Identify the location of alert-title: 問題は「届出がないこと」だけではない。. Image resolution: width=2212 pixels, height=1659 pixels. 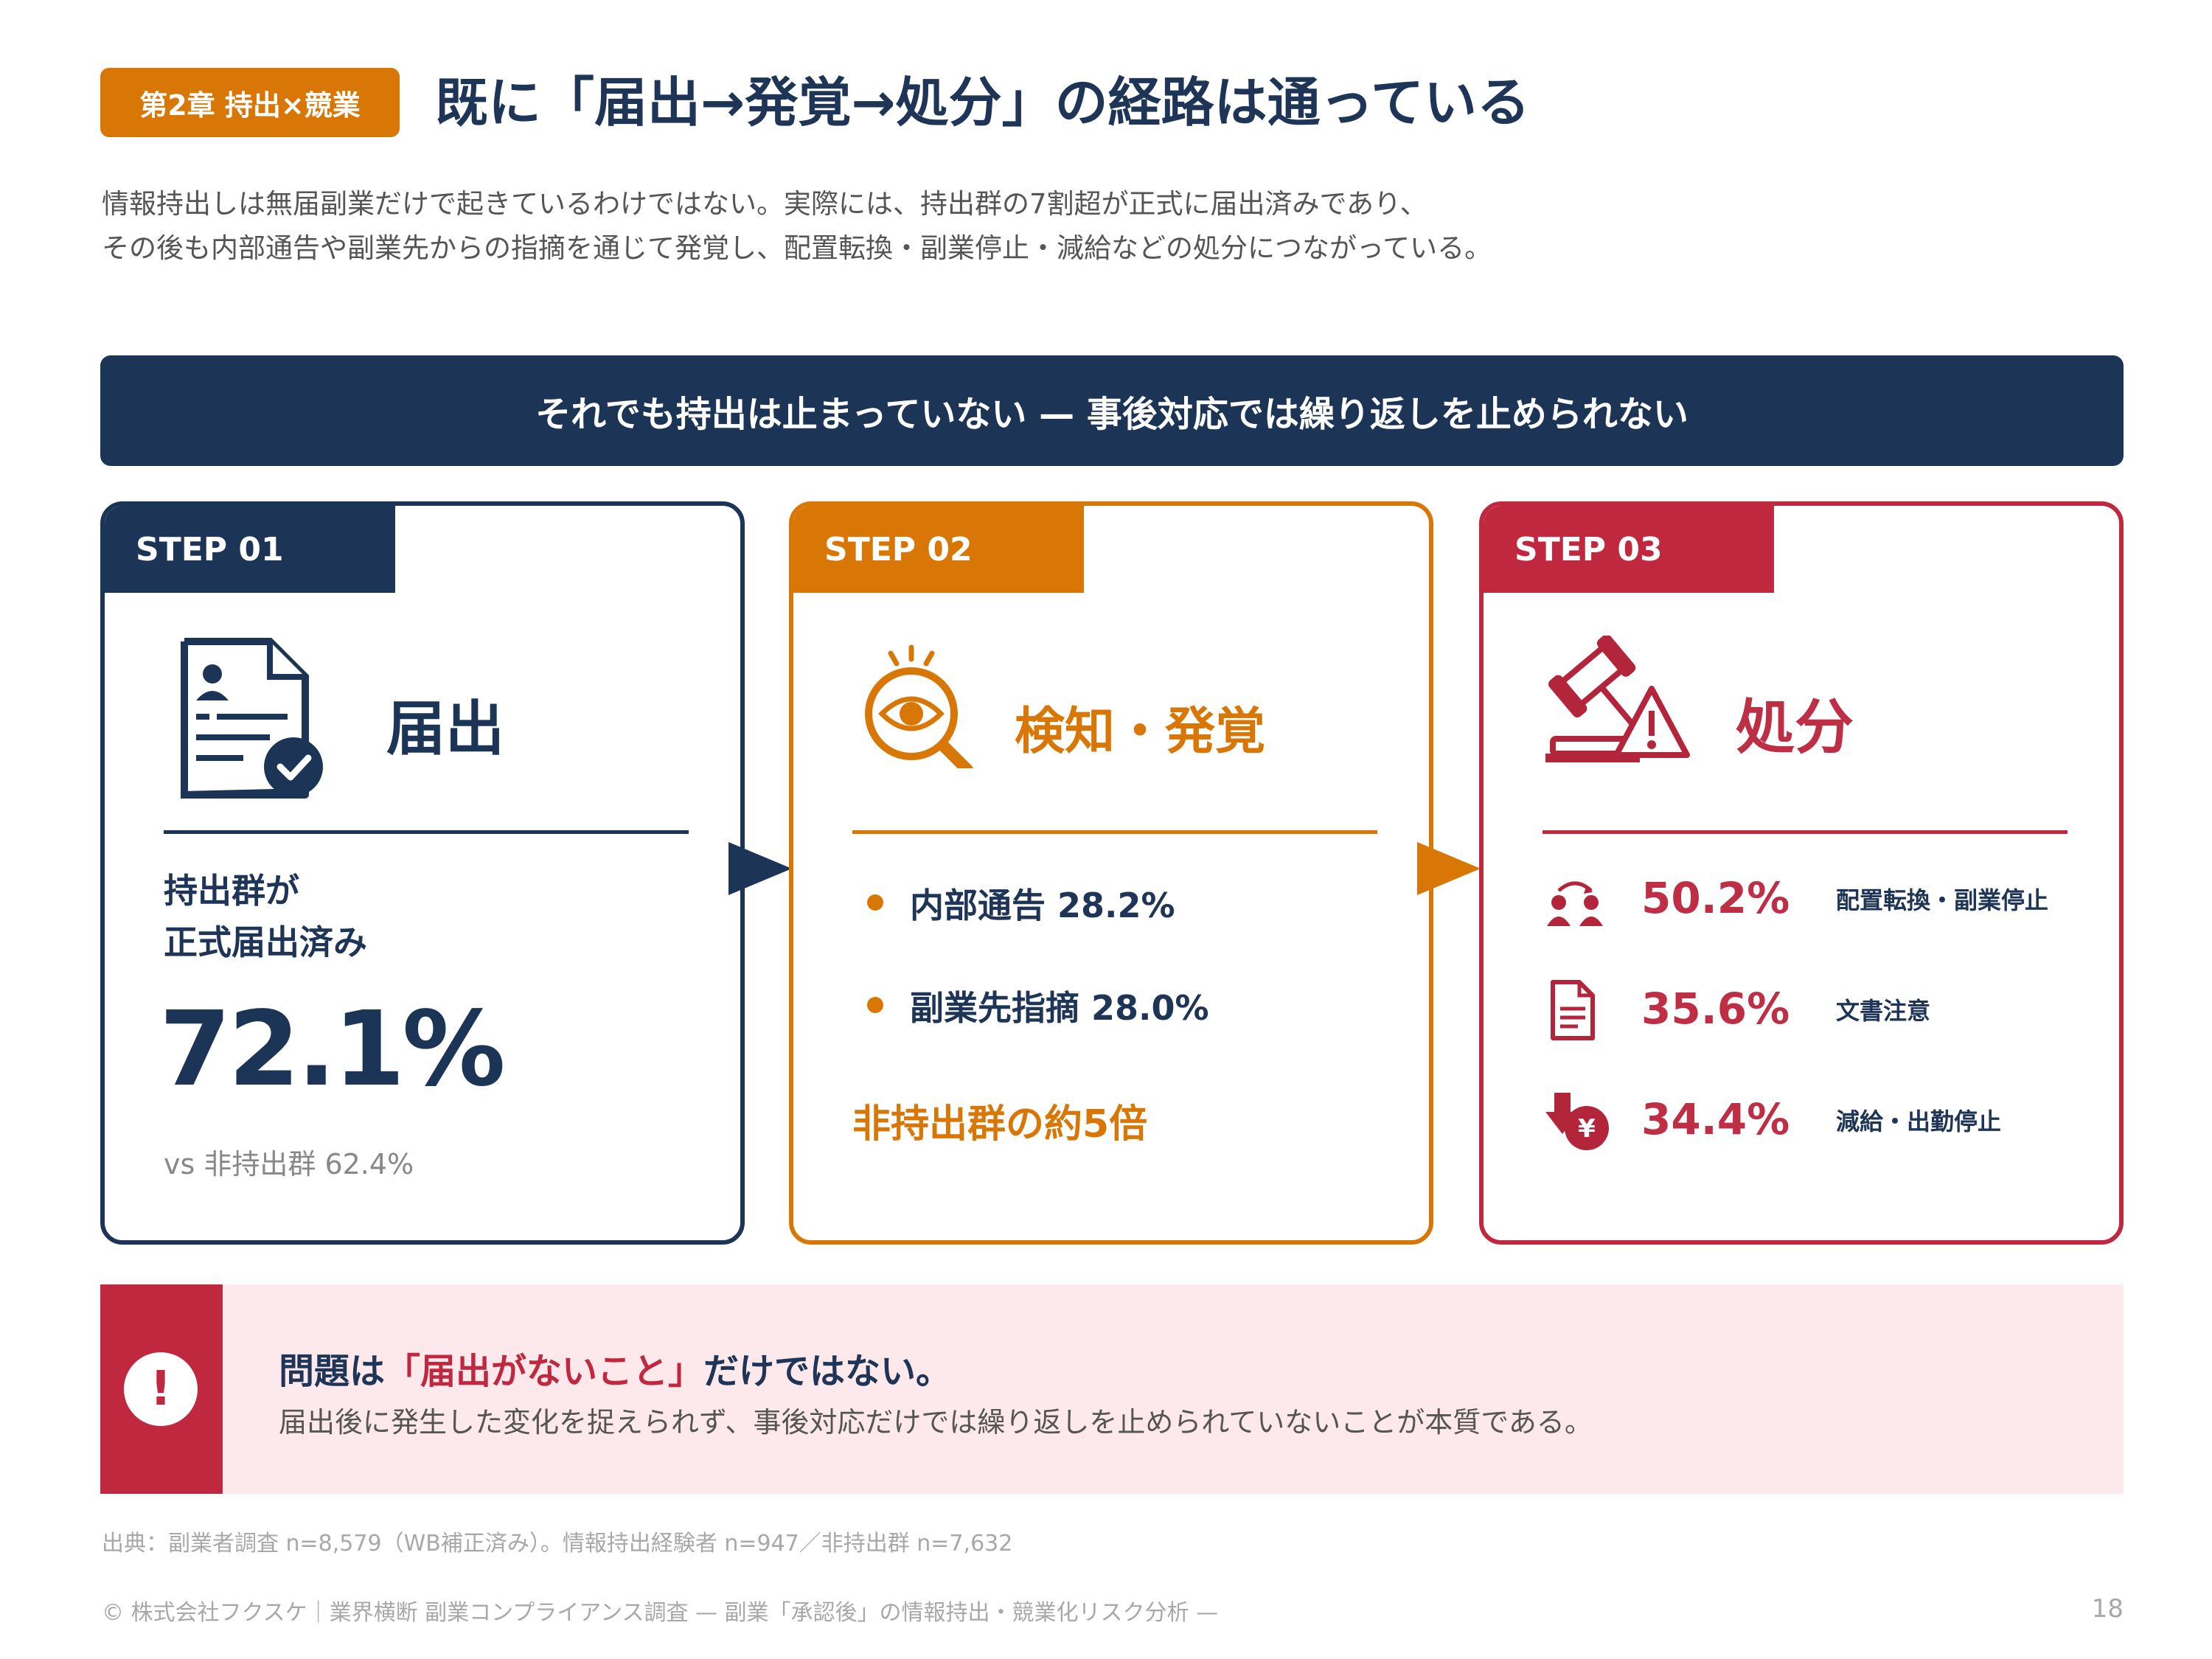
(615, 1368).